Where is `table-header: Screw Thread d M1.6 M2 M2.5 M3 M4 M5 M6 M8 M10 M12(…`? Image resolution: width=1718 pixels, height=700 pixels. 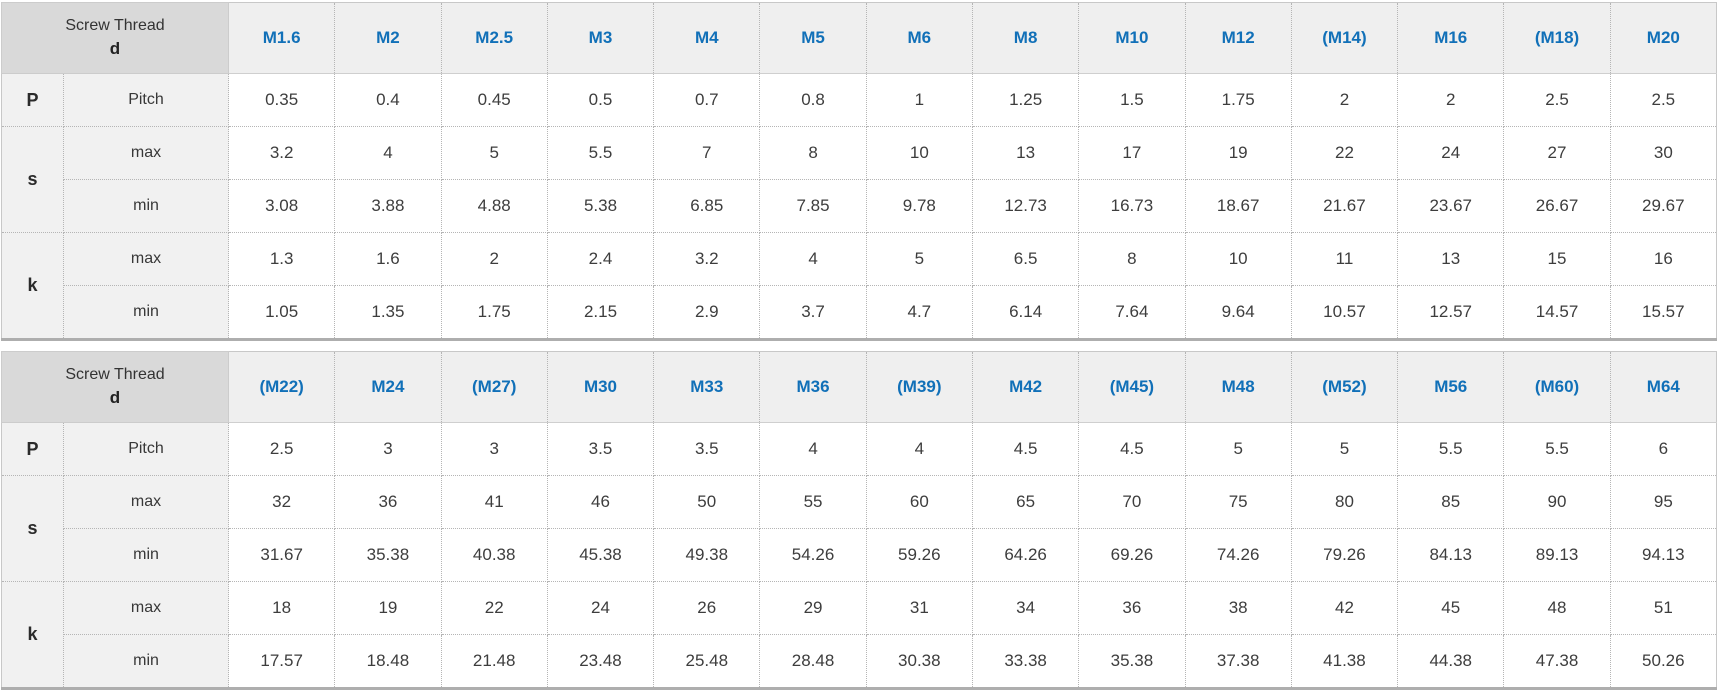
table-header: Screw Thread d M1.6 M2 M2.5 M3 M4 M5 M6 M8 M10 M12(… is located at coordinates (859, 38).